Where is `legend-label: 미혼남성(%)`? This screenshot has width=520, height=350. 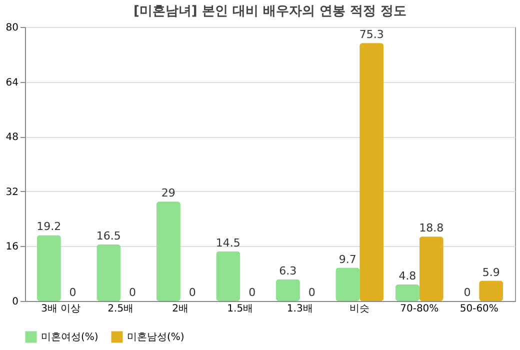
legend-label: 미혼남성(%) is located at coordinates (155, 337).